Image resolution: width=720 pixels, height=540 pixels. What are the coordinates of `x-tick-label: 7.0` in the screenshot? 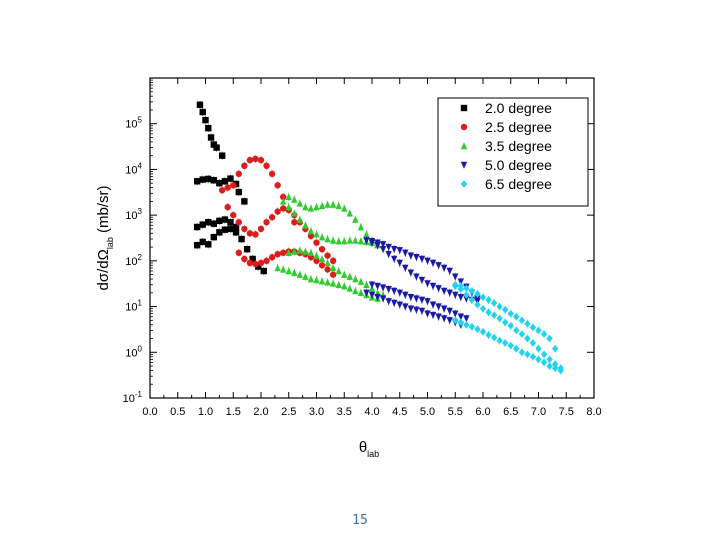 It's located at (538, 412).